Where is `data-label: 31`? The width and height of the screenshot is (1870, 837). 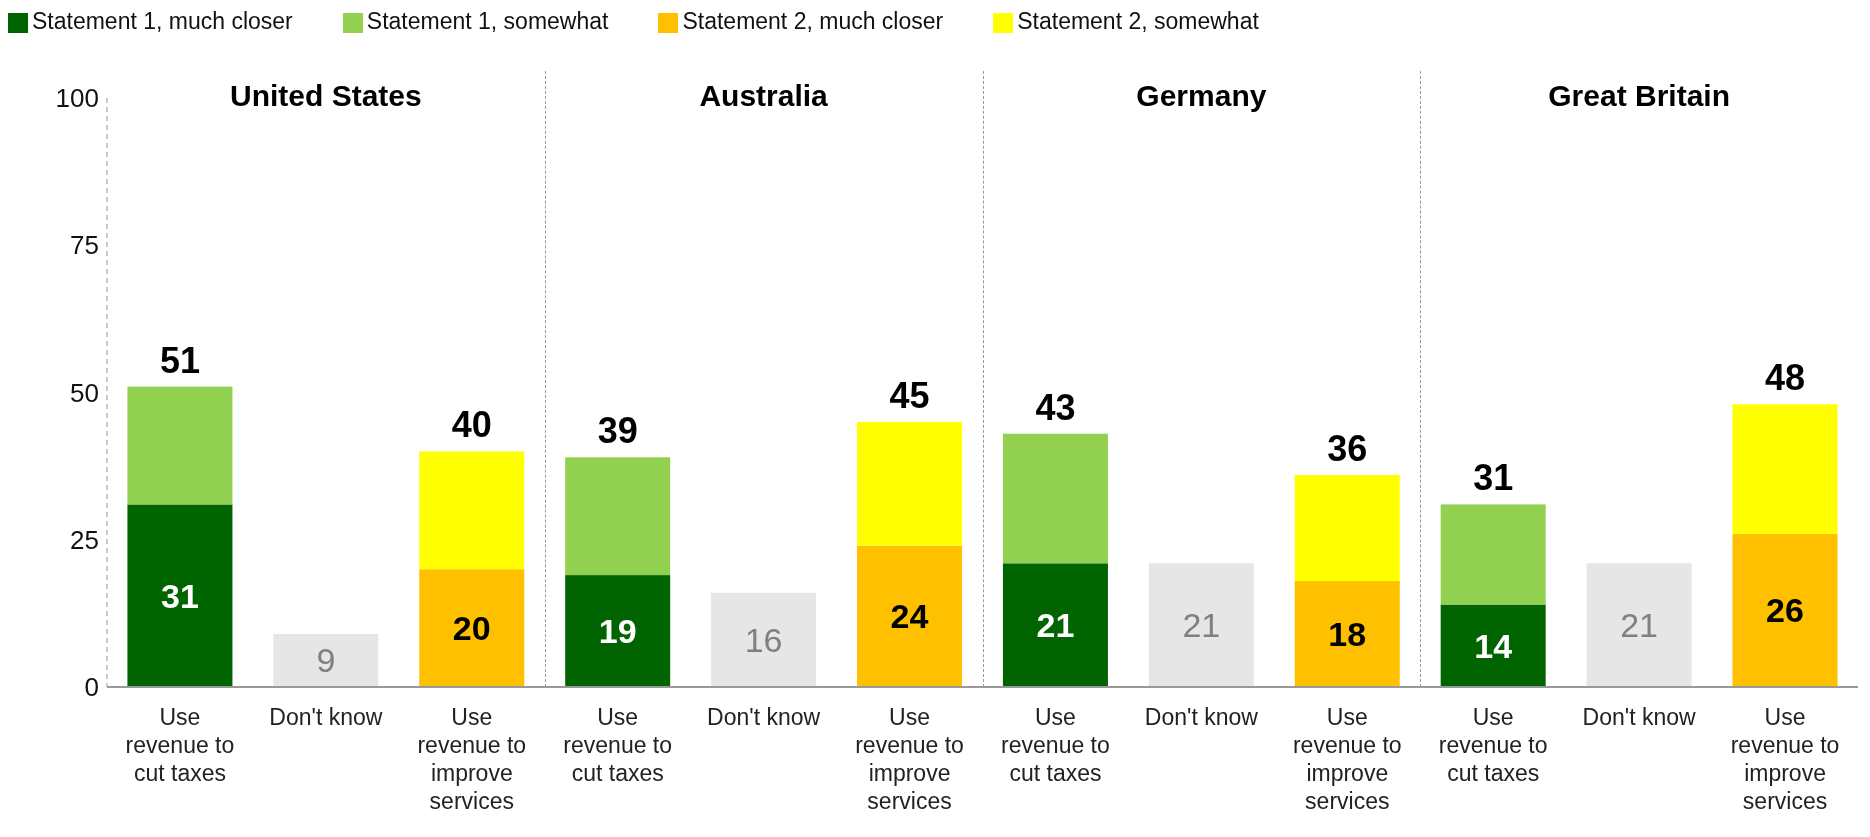 data-label: 31 is located at coordinates (180, 595).